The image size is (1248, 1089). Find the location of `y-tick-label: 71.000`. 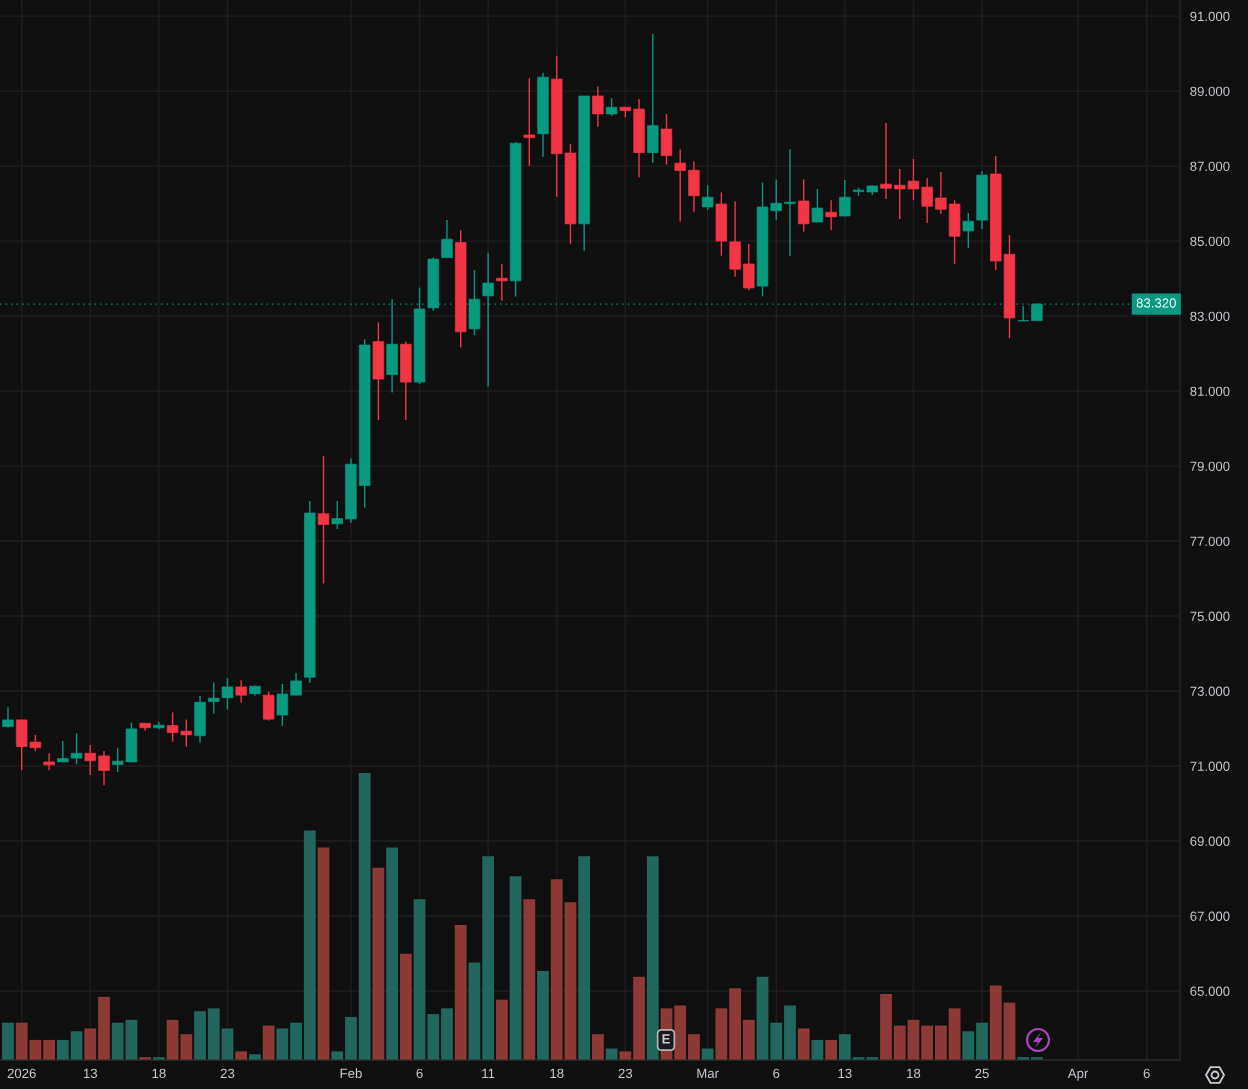

y-tick-label: 71.000 is located at coordinates (1210, 766).